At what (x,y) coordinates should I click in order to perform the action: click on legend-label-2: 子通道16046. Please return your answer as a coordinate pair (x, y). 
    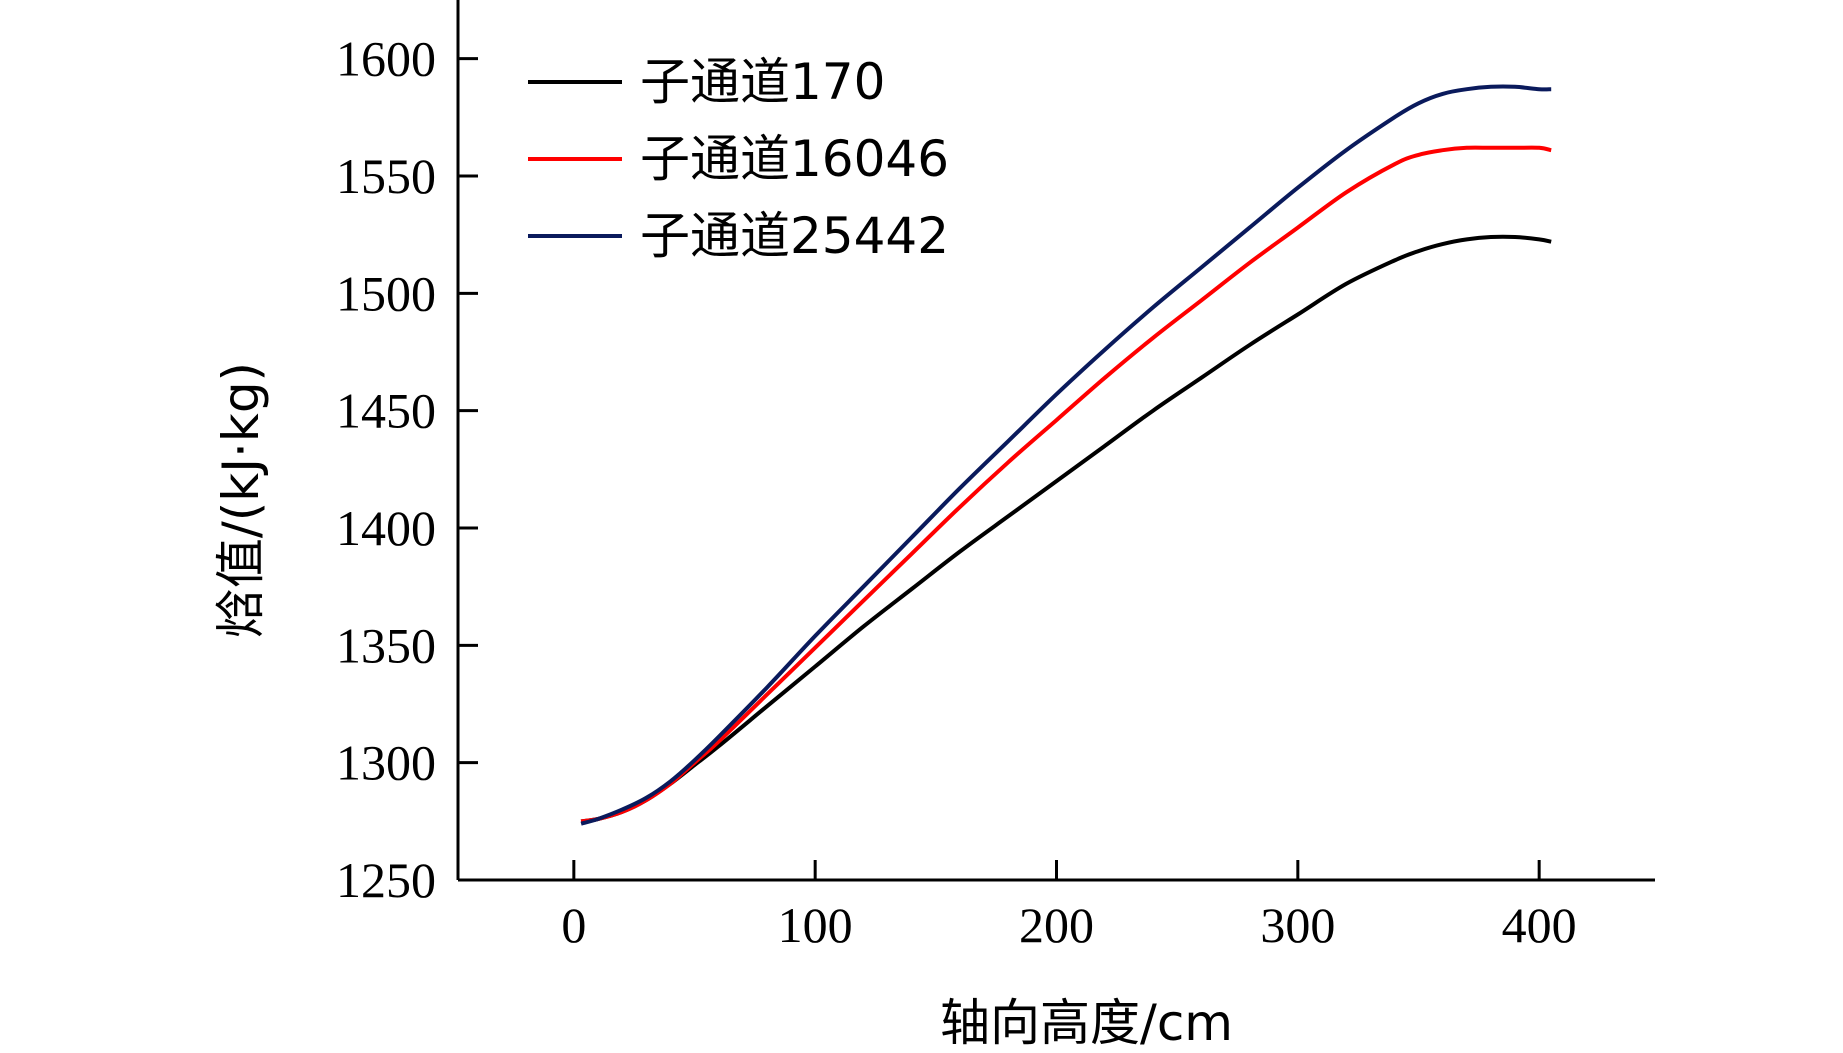
    Looking at the image, I should click on (794, 159).